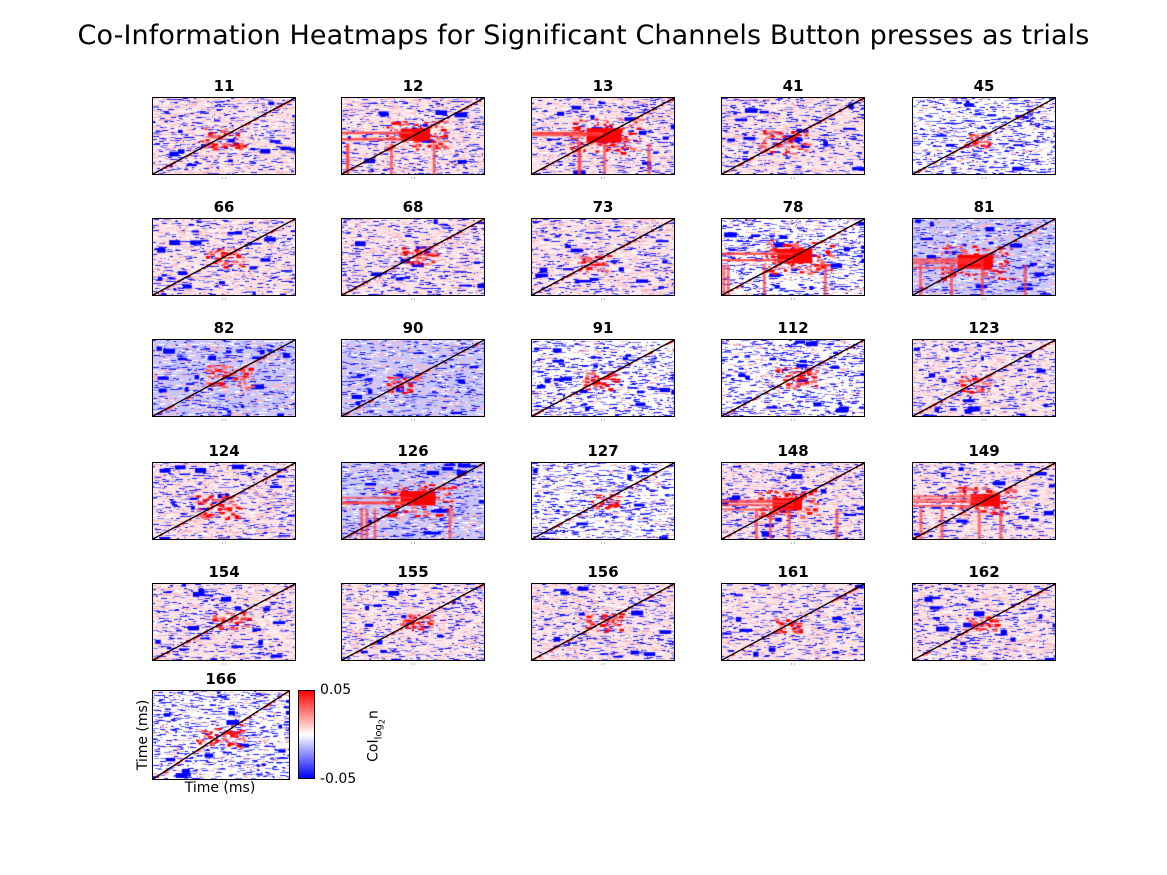 This screenshot has height=875, width=1167. Describe the element at coordinates (221, 679) in the screenshot. I see `panel-title: 166` at that location.